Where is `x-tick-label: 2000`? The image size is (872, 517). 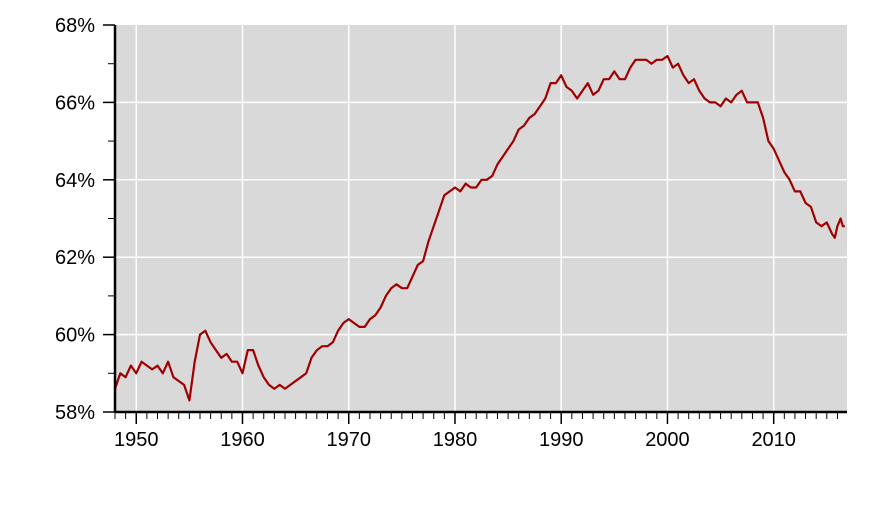
x-tick-label: 2000 is located at coordinates (667, 440).